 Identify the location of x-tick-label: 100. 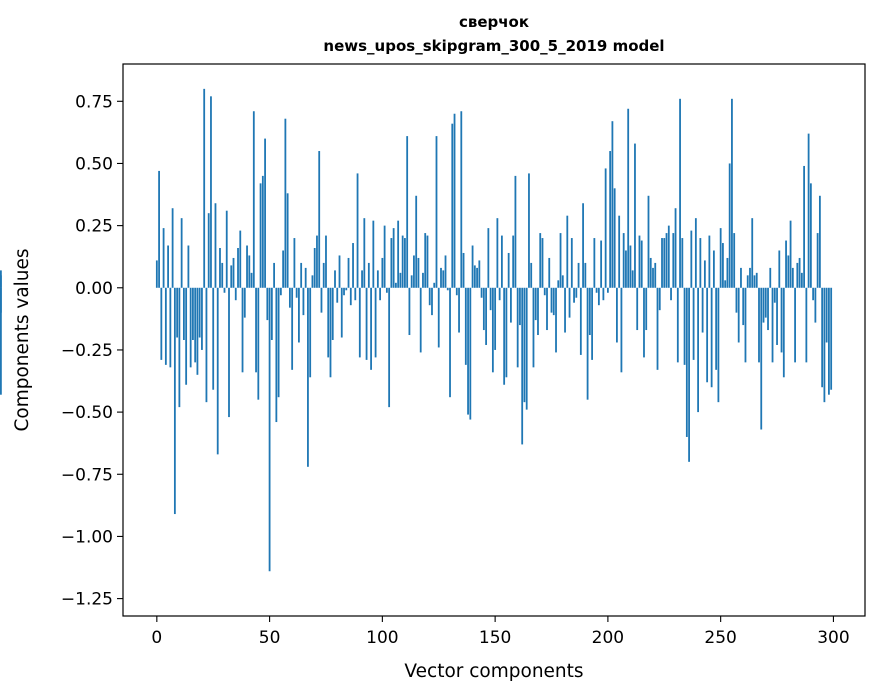
(382, 638).